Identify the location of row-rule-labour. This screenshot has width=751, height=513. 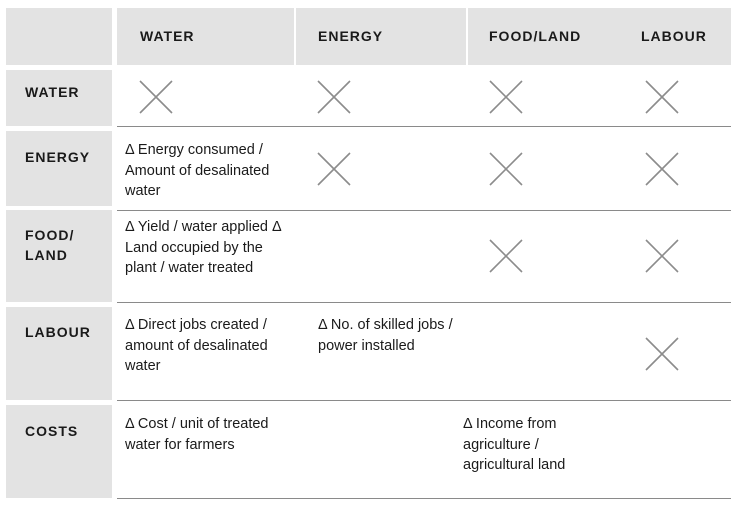
(424, 400).